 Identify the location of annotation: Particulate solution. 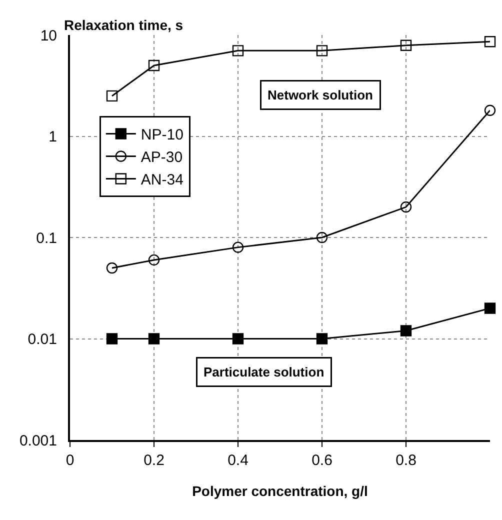
(264, 372).